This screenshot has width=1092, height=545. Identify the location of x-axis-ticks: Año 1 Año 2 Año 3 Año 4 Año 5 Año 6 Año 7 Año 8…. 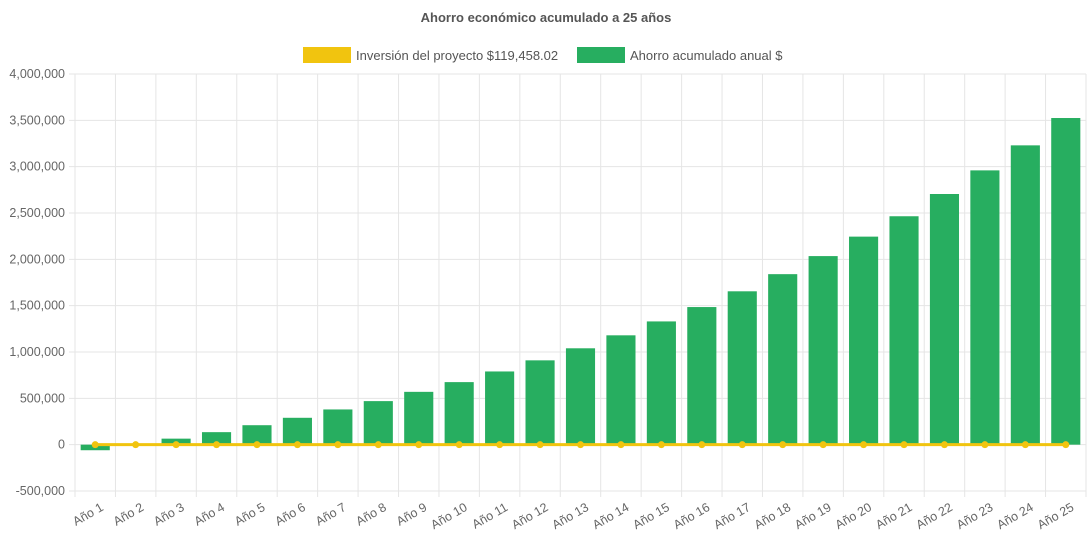
(573, 516).